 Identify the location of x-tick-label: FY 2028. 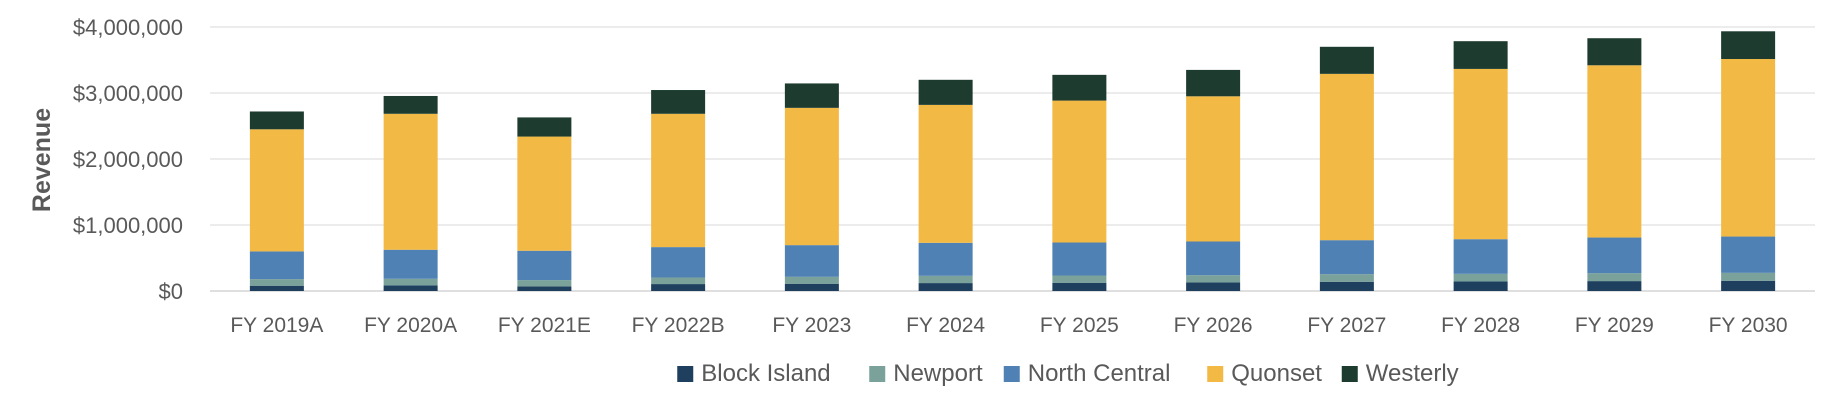
(1480, 325).